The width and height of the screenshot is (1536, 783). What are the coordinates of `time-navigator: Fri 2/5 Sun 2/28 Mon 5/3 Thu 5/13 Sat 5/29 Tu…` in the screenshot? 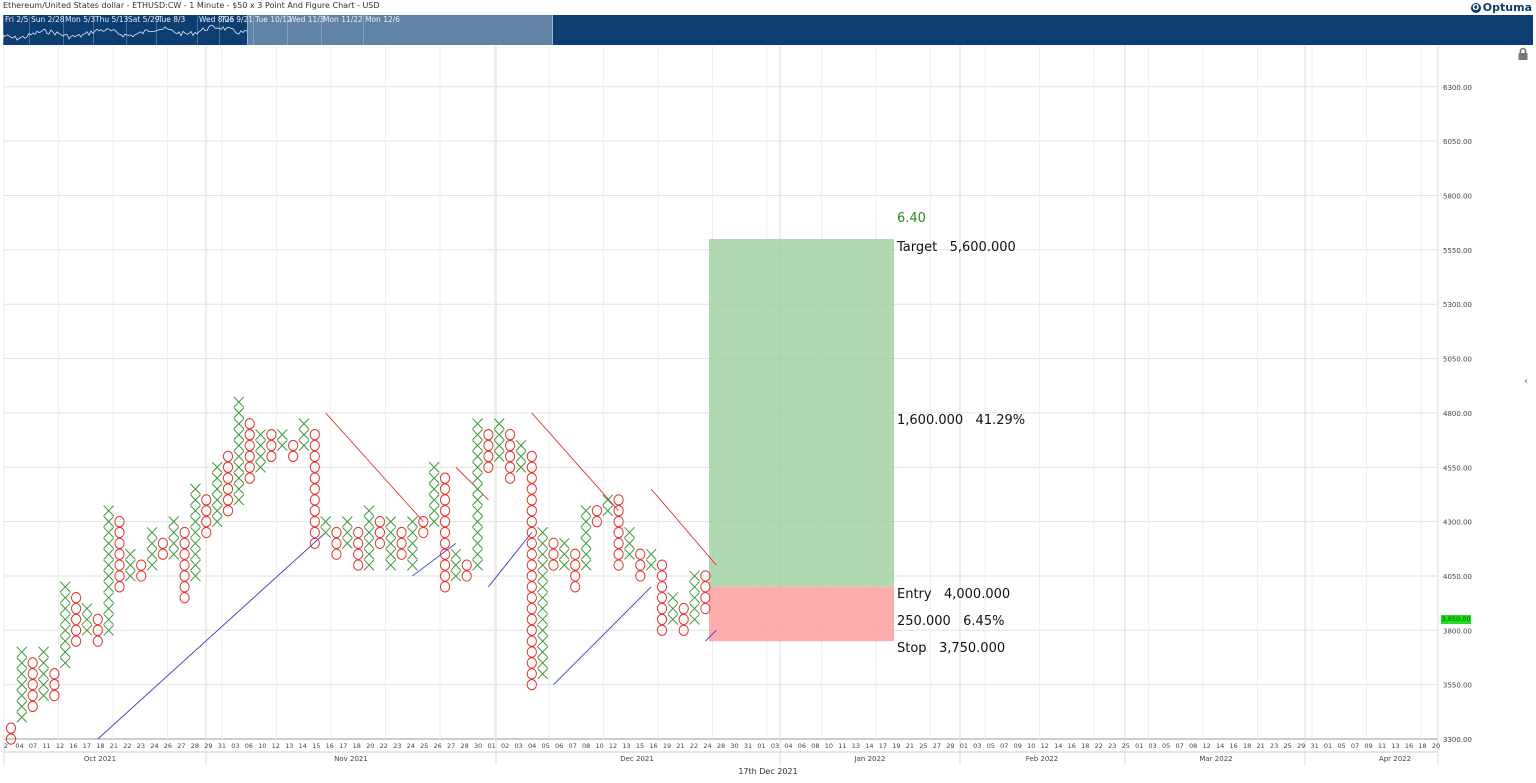 It's located at (768, 30).